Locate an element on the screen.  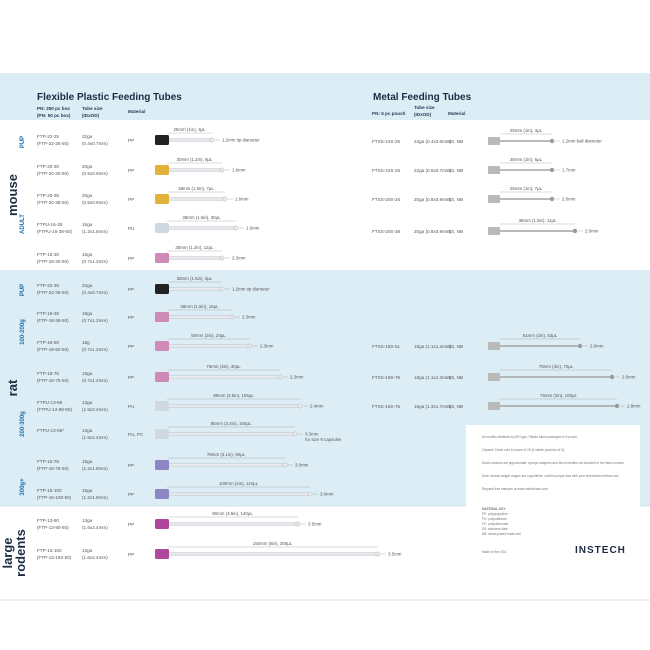
length-label: 51mm (2in), 53μL is located at coordinates (540, 335).